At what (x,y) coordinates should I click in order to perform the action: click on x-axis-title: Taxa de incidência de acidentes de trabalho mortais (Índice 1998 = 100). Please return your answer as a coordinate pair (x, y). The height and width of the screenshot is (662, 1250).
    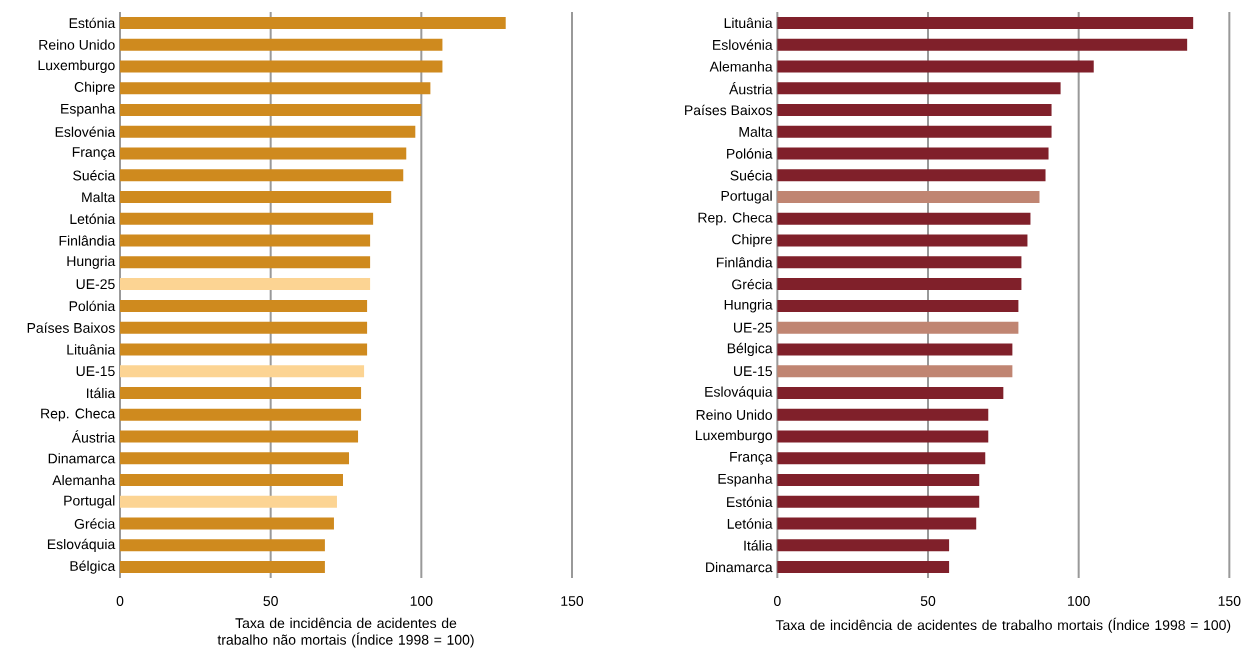
    Looking at the image, I should click on (1003, 625).